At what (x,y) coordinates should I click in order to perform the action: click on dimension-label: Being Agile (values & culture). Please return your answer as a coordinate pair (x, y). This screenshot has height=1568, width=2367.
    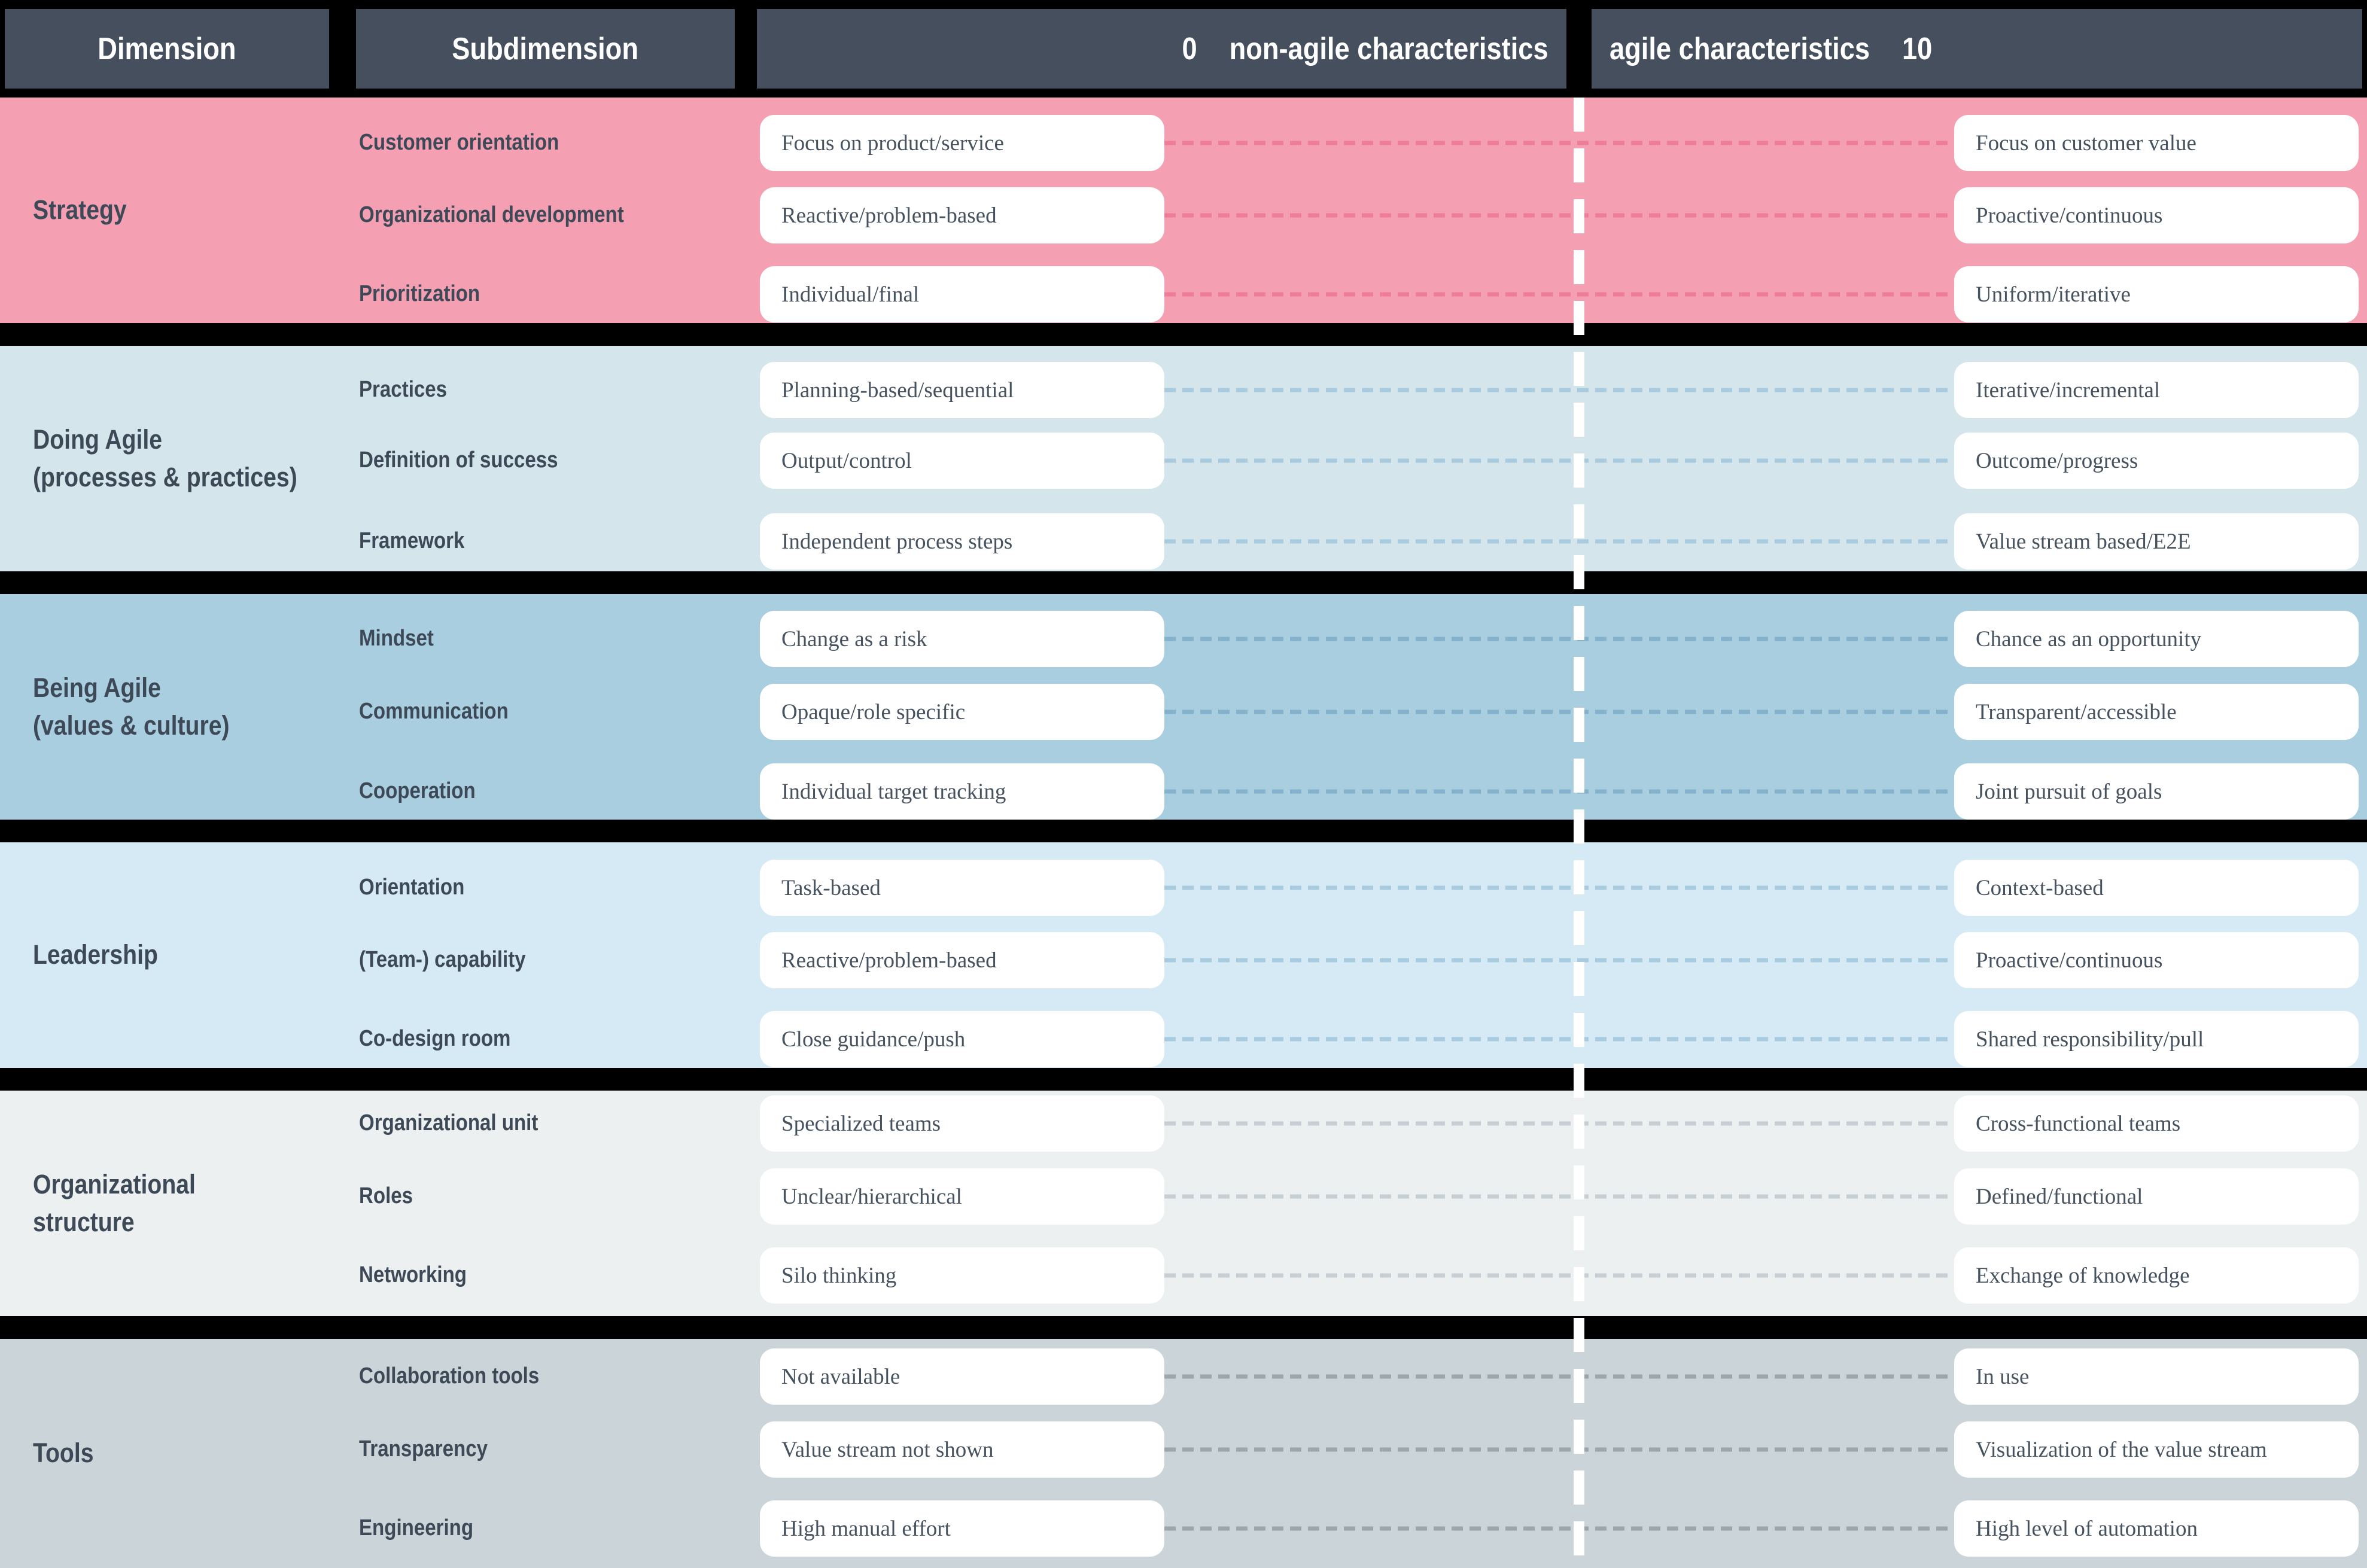
    Looking at the image, I should click on (131, 706).